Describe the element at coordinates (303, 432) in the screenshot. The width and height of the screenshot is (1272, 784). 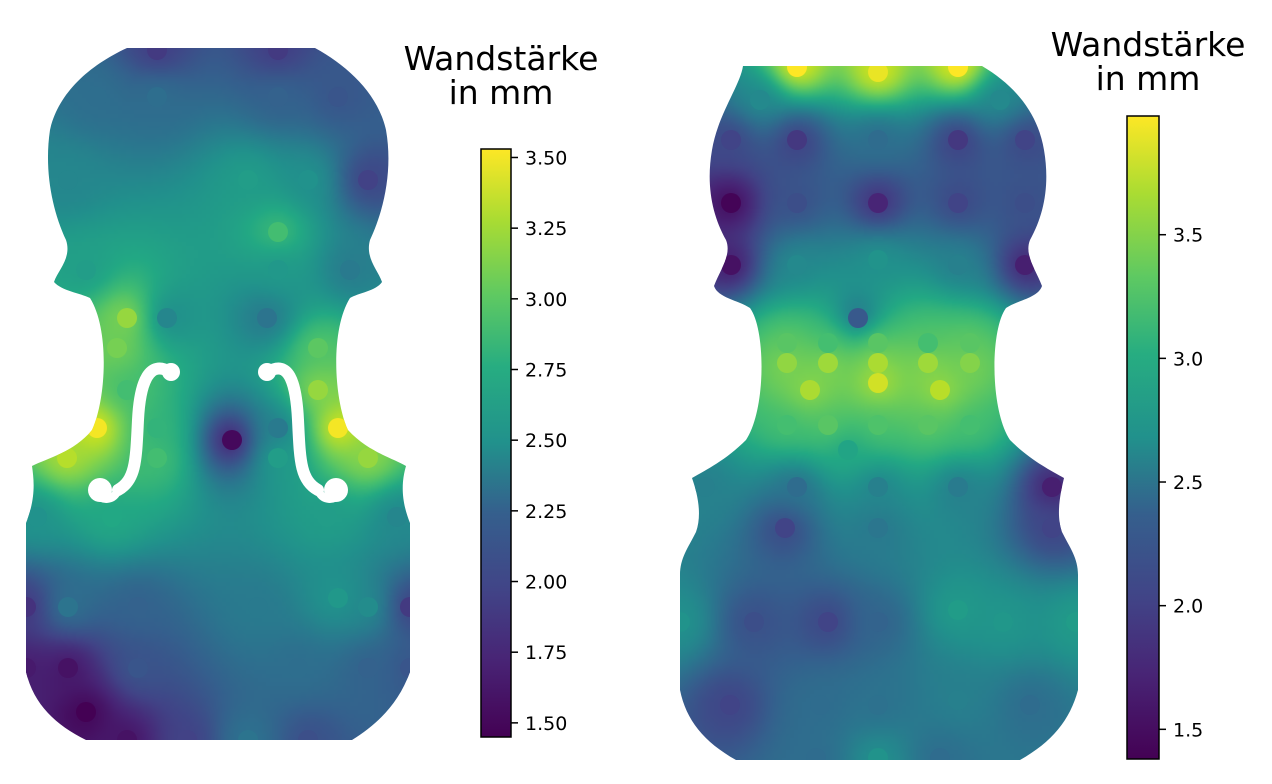
I see `f-hole-right` at that location.